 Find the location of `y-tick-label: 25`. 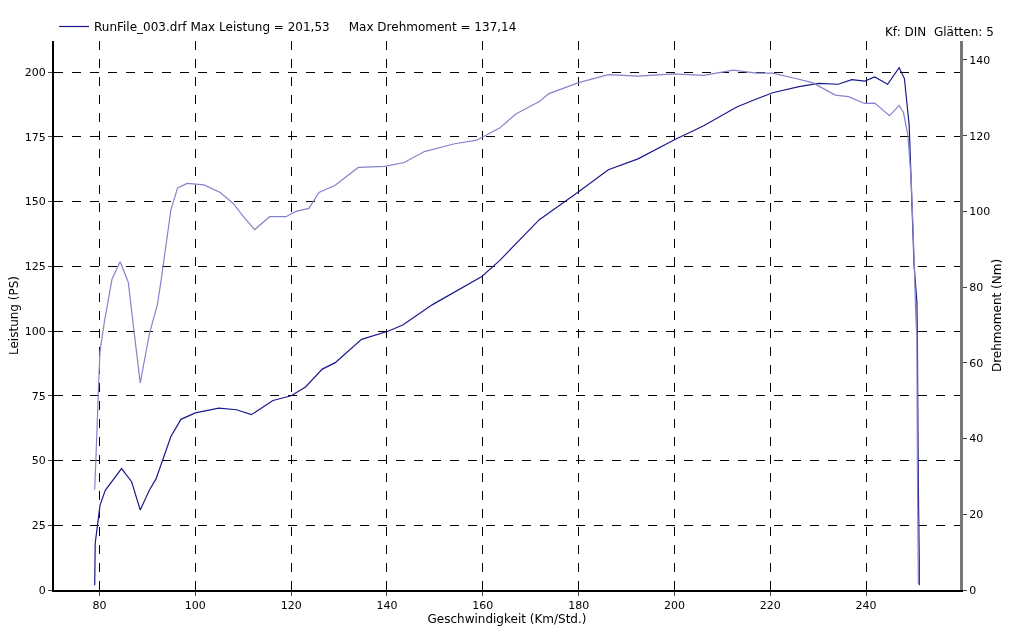

y-tick-label: 25 is located at coordinates (38, 526).